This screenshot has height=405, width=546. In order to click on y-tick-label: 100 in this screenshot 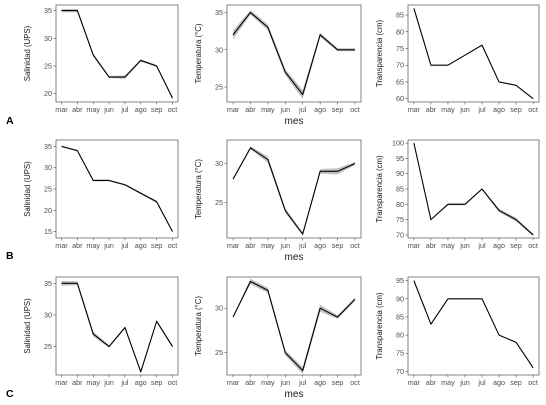, I will do `click(398, 143)`.